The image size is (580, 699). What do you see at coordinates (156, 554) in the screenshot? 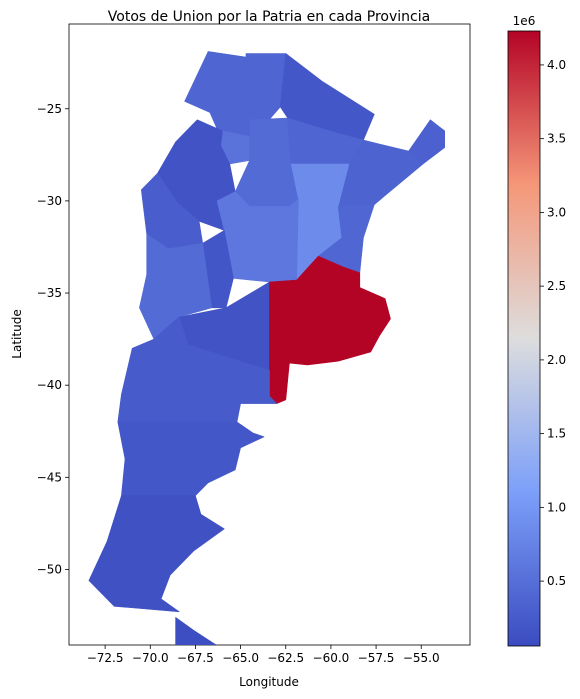
I see `region-santa-cruz` at bounding box center [156, 554].